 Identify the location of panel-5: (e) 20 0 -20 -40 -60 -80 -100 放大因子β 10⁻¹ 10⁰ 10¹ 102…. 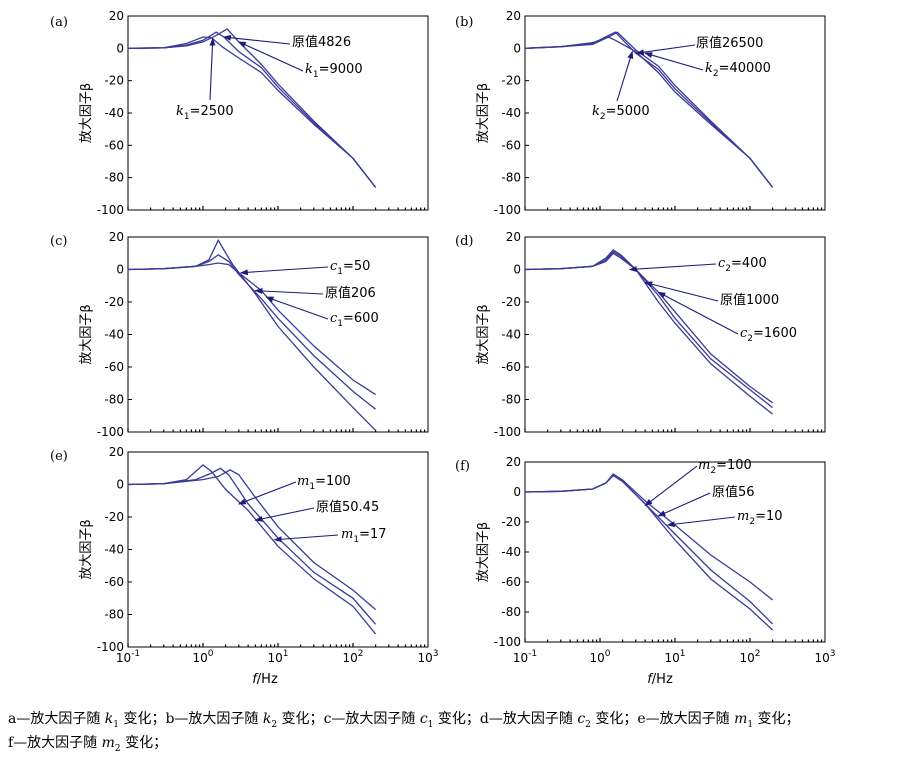
(244, 566).